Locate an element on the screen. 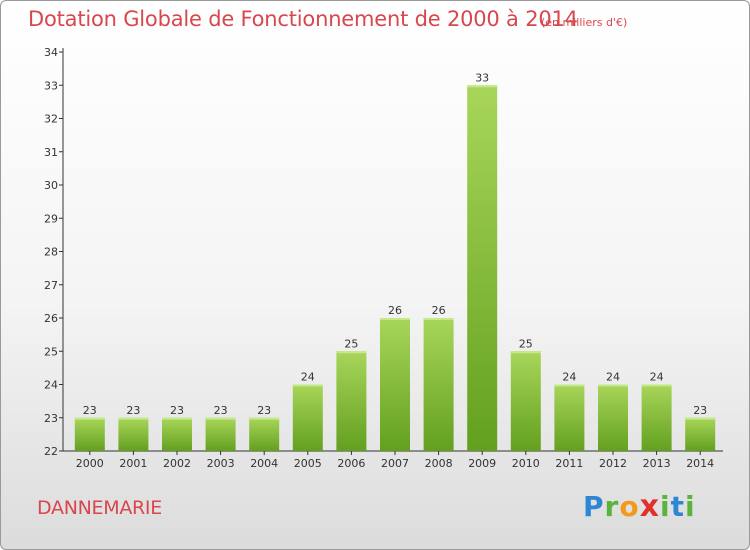 The width and height of the screenshot is (750, 550). y-tick-label: 31 is located at coordinates (51, 152).